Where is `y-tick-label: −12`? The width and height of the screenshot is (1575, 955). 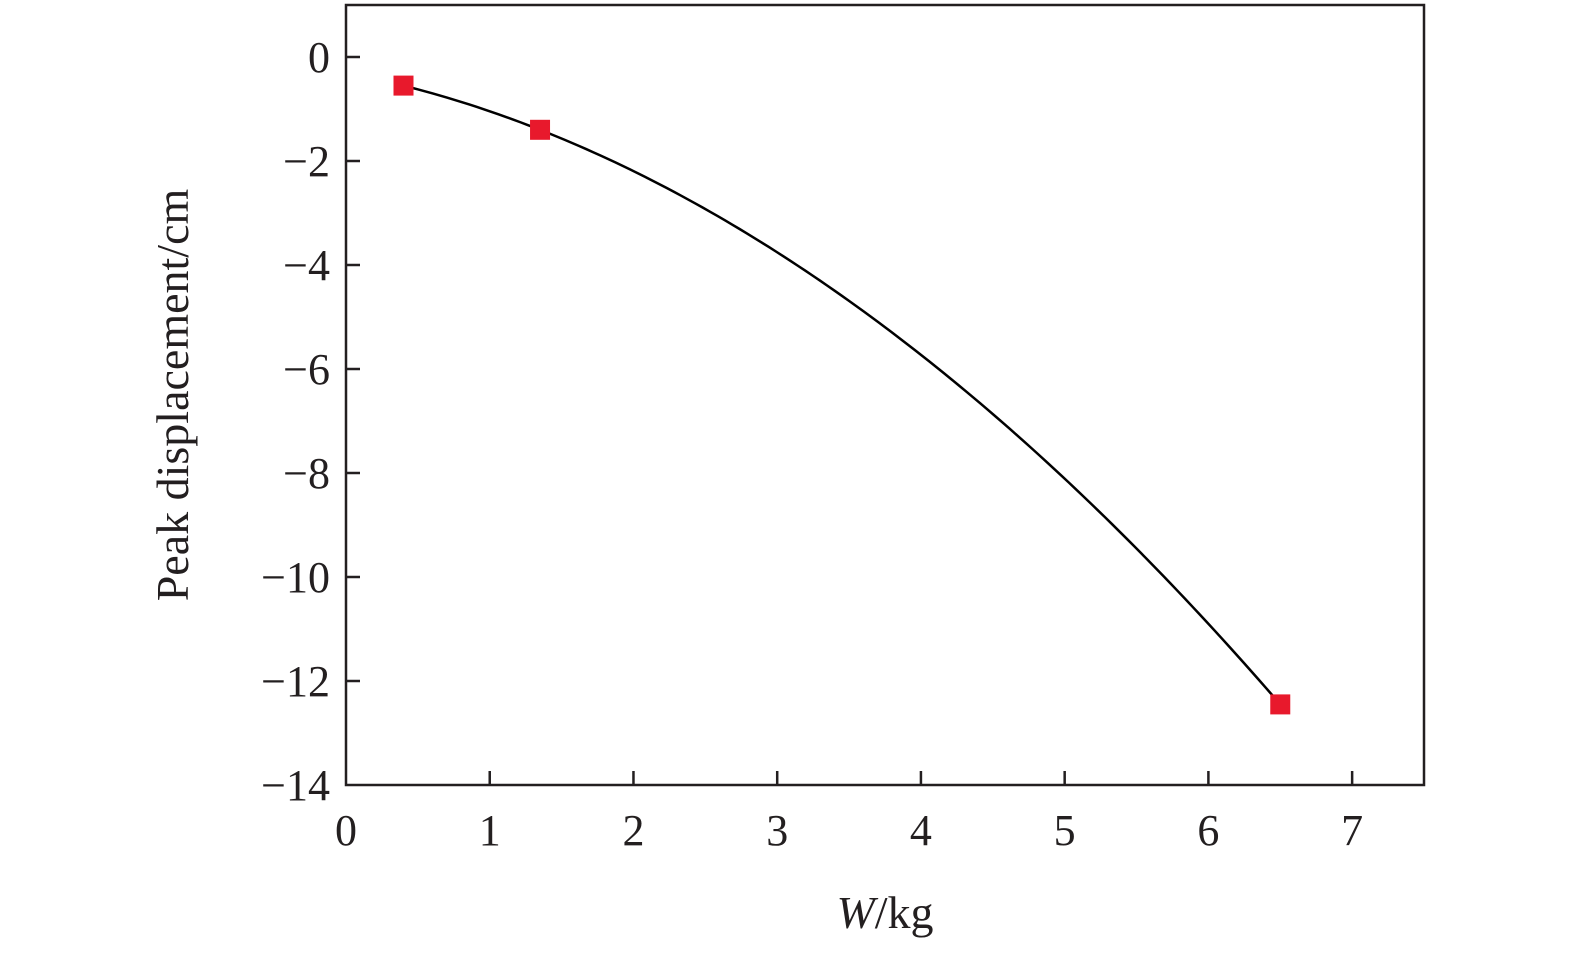
y-tick-label: −12 is located at coordinates (295, 681).